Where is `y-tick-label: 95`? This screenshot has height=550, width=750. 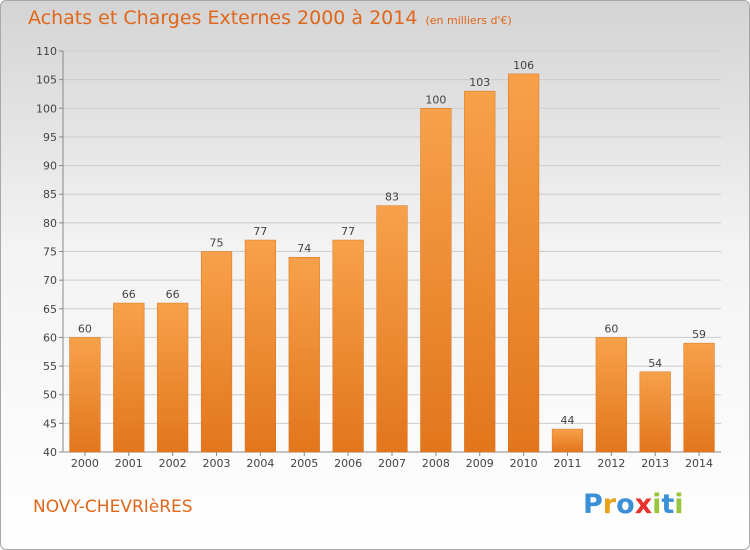
y-tick-label: 95 is located at coordinates (50, 137).